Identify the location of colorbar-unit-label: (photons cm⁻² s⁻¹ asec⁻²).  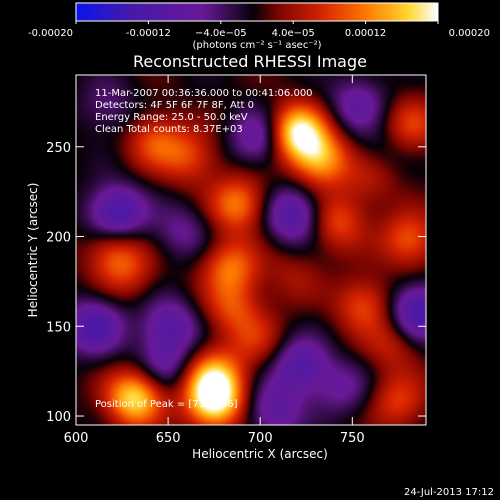
(256, 45).